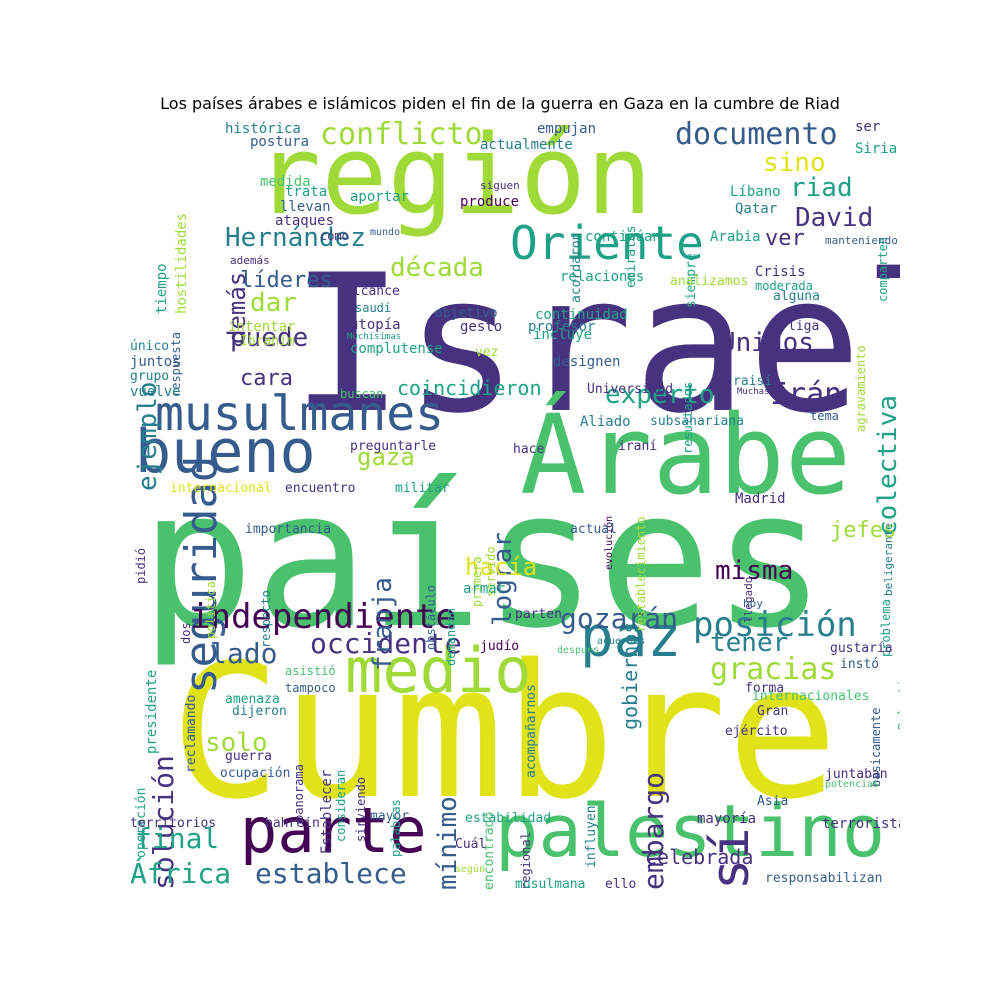  What do you see at coordinates (773, 801) in the screenshot?
I see `word-w172: Asia` at bounding box center [773, 801].